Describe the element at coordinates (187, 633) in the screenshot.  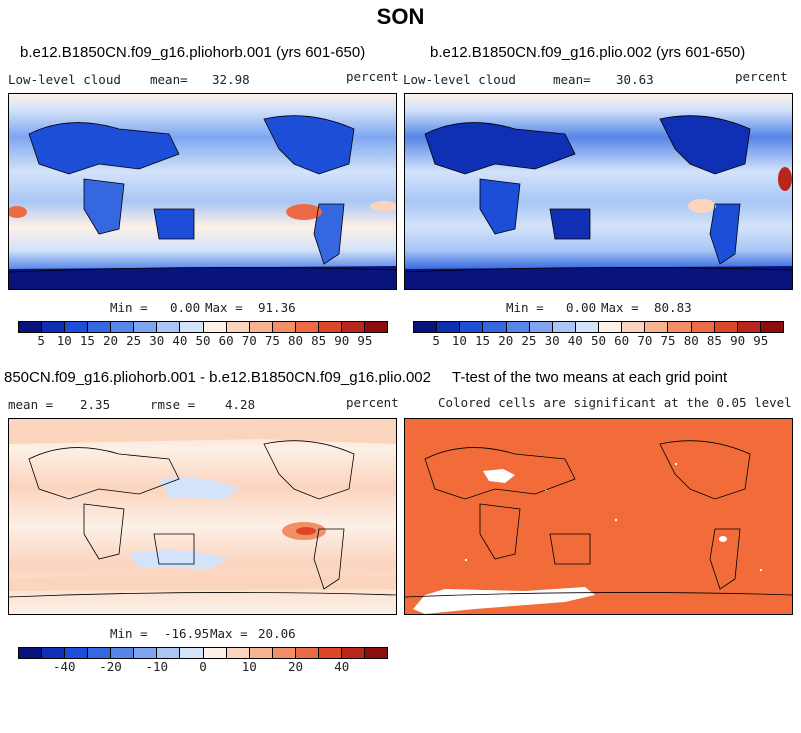
I see `panel-3-min-value: -16.95` at that location.